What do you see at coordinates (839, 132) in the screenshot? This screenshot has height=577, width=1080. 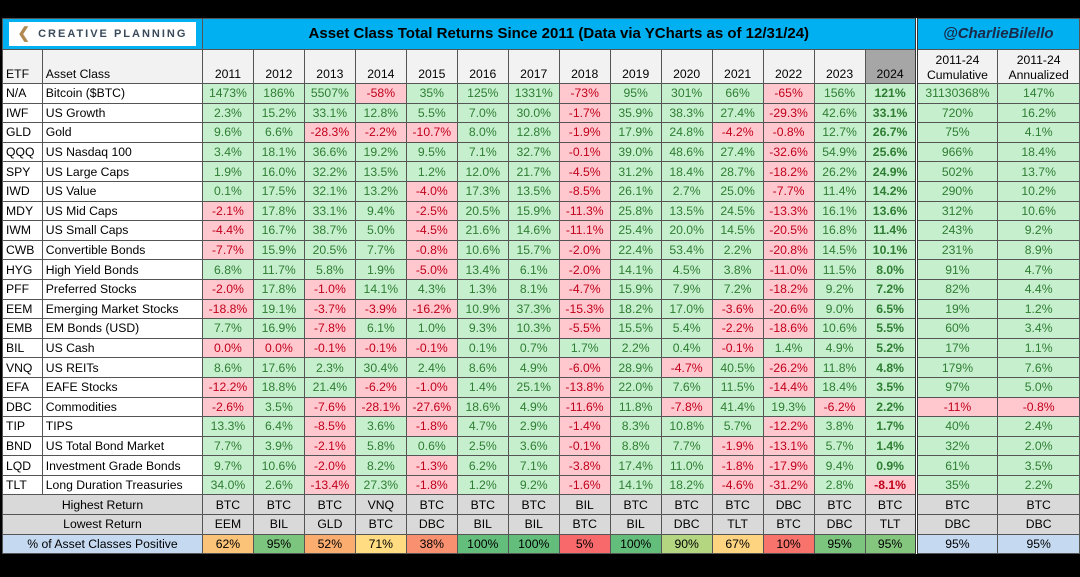 I see `return-cell: 12.7%` at bounding box center [839, 132].